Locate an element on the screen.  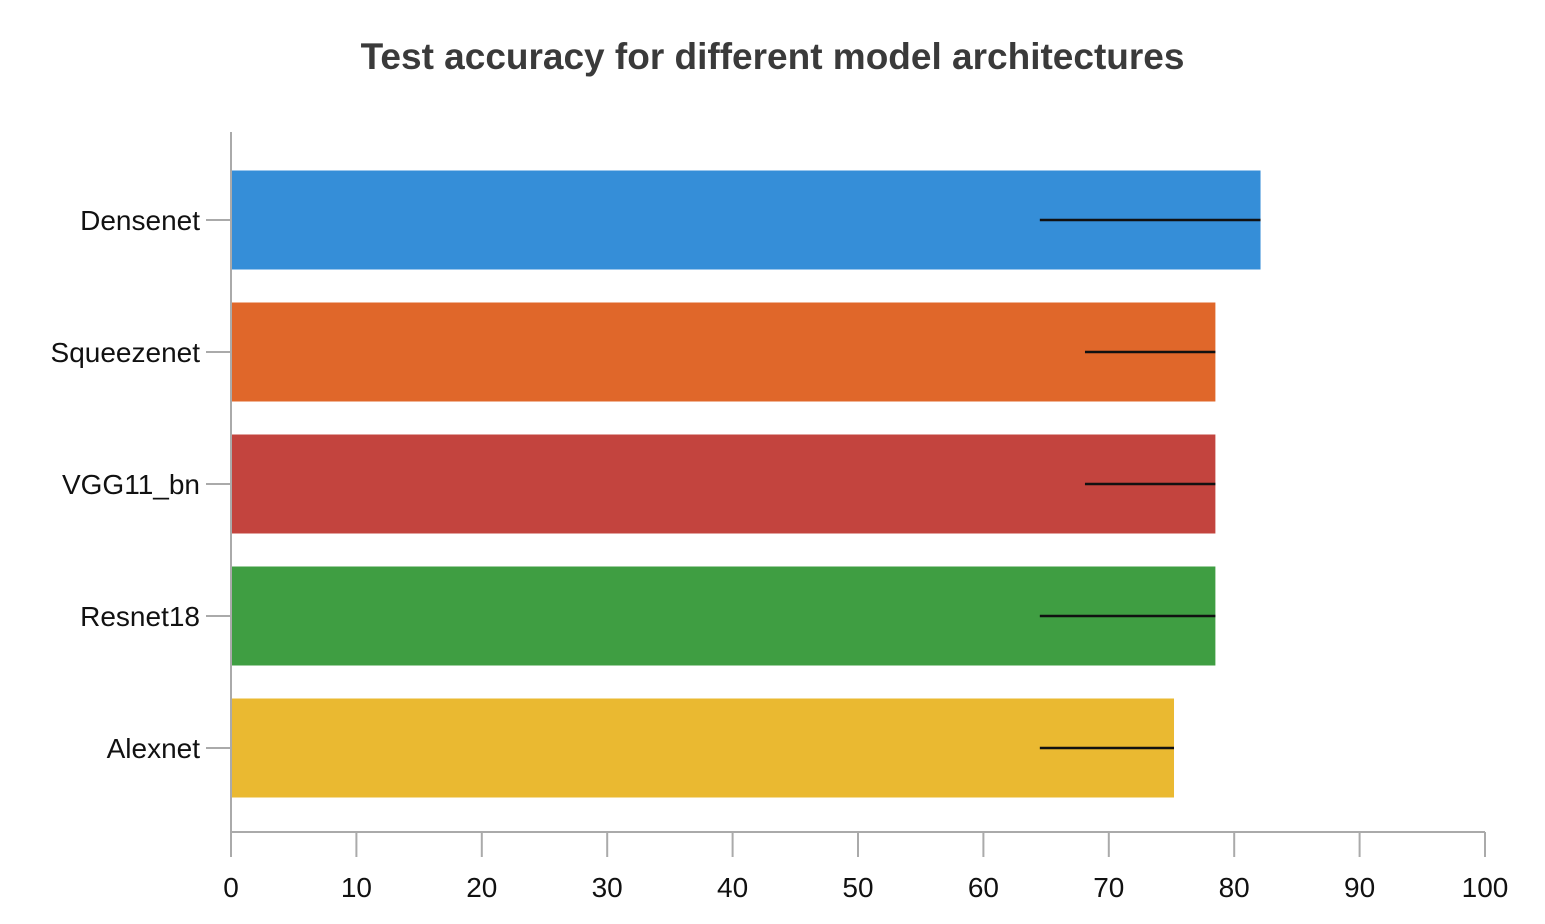
y-tick-label: Squeezenet is located at coordinates (126, 352).